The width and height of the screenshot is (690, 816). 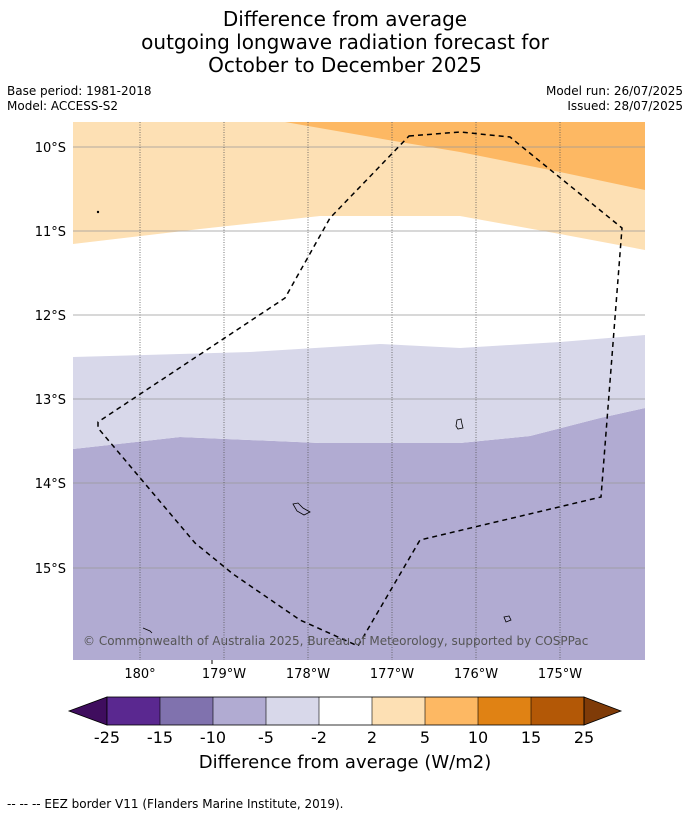 What do you see at coordinates (308, 674) in the screenshot?
I see `lon-label: 178°W` at bounding box center [308, 674].